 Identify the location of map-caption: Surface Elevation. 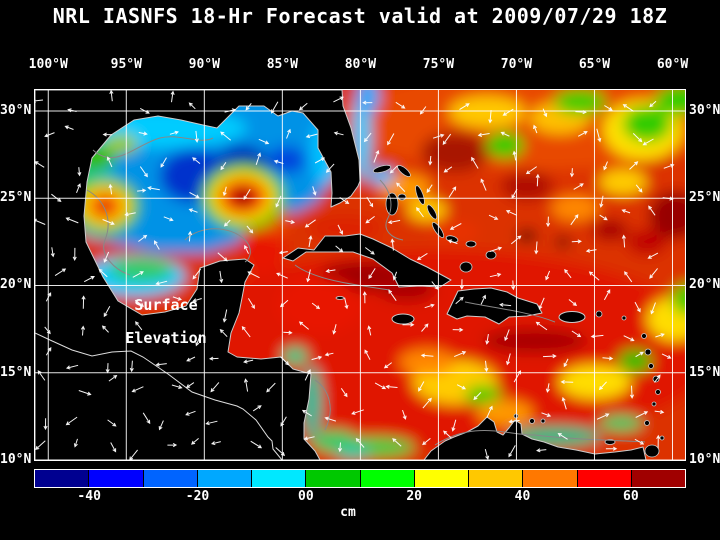
(166, 329).